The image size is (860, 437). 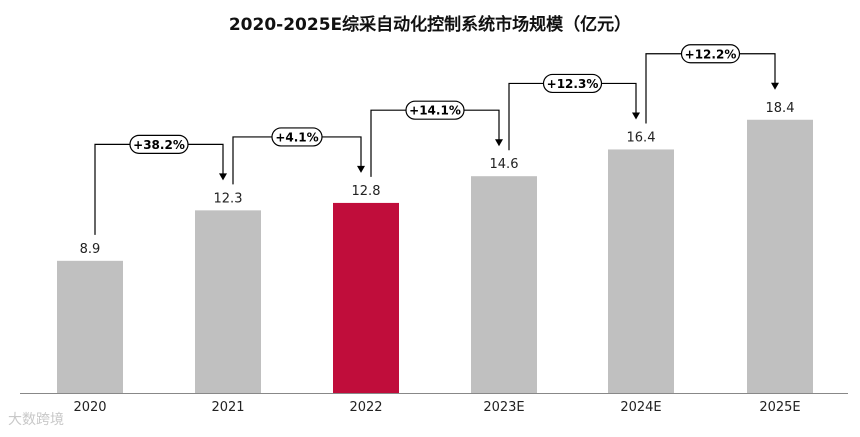 I want to click on bar-2025E, so click(x=780, y=256).